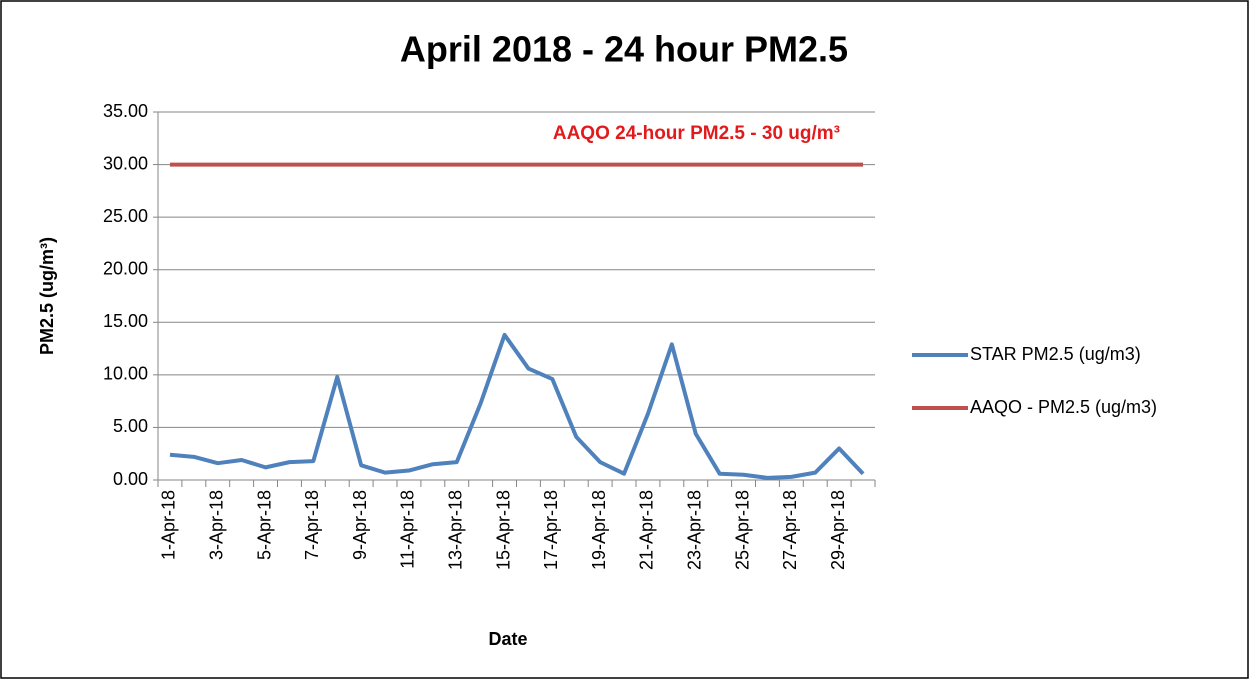 The width and height of the screenshot is (1249, 679). Describe the element at coordinates (125, 268) in the screenshot. I see `y-tick-label: 20.00` at that location.